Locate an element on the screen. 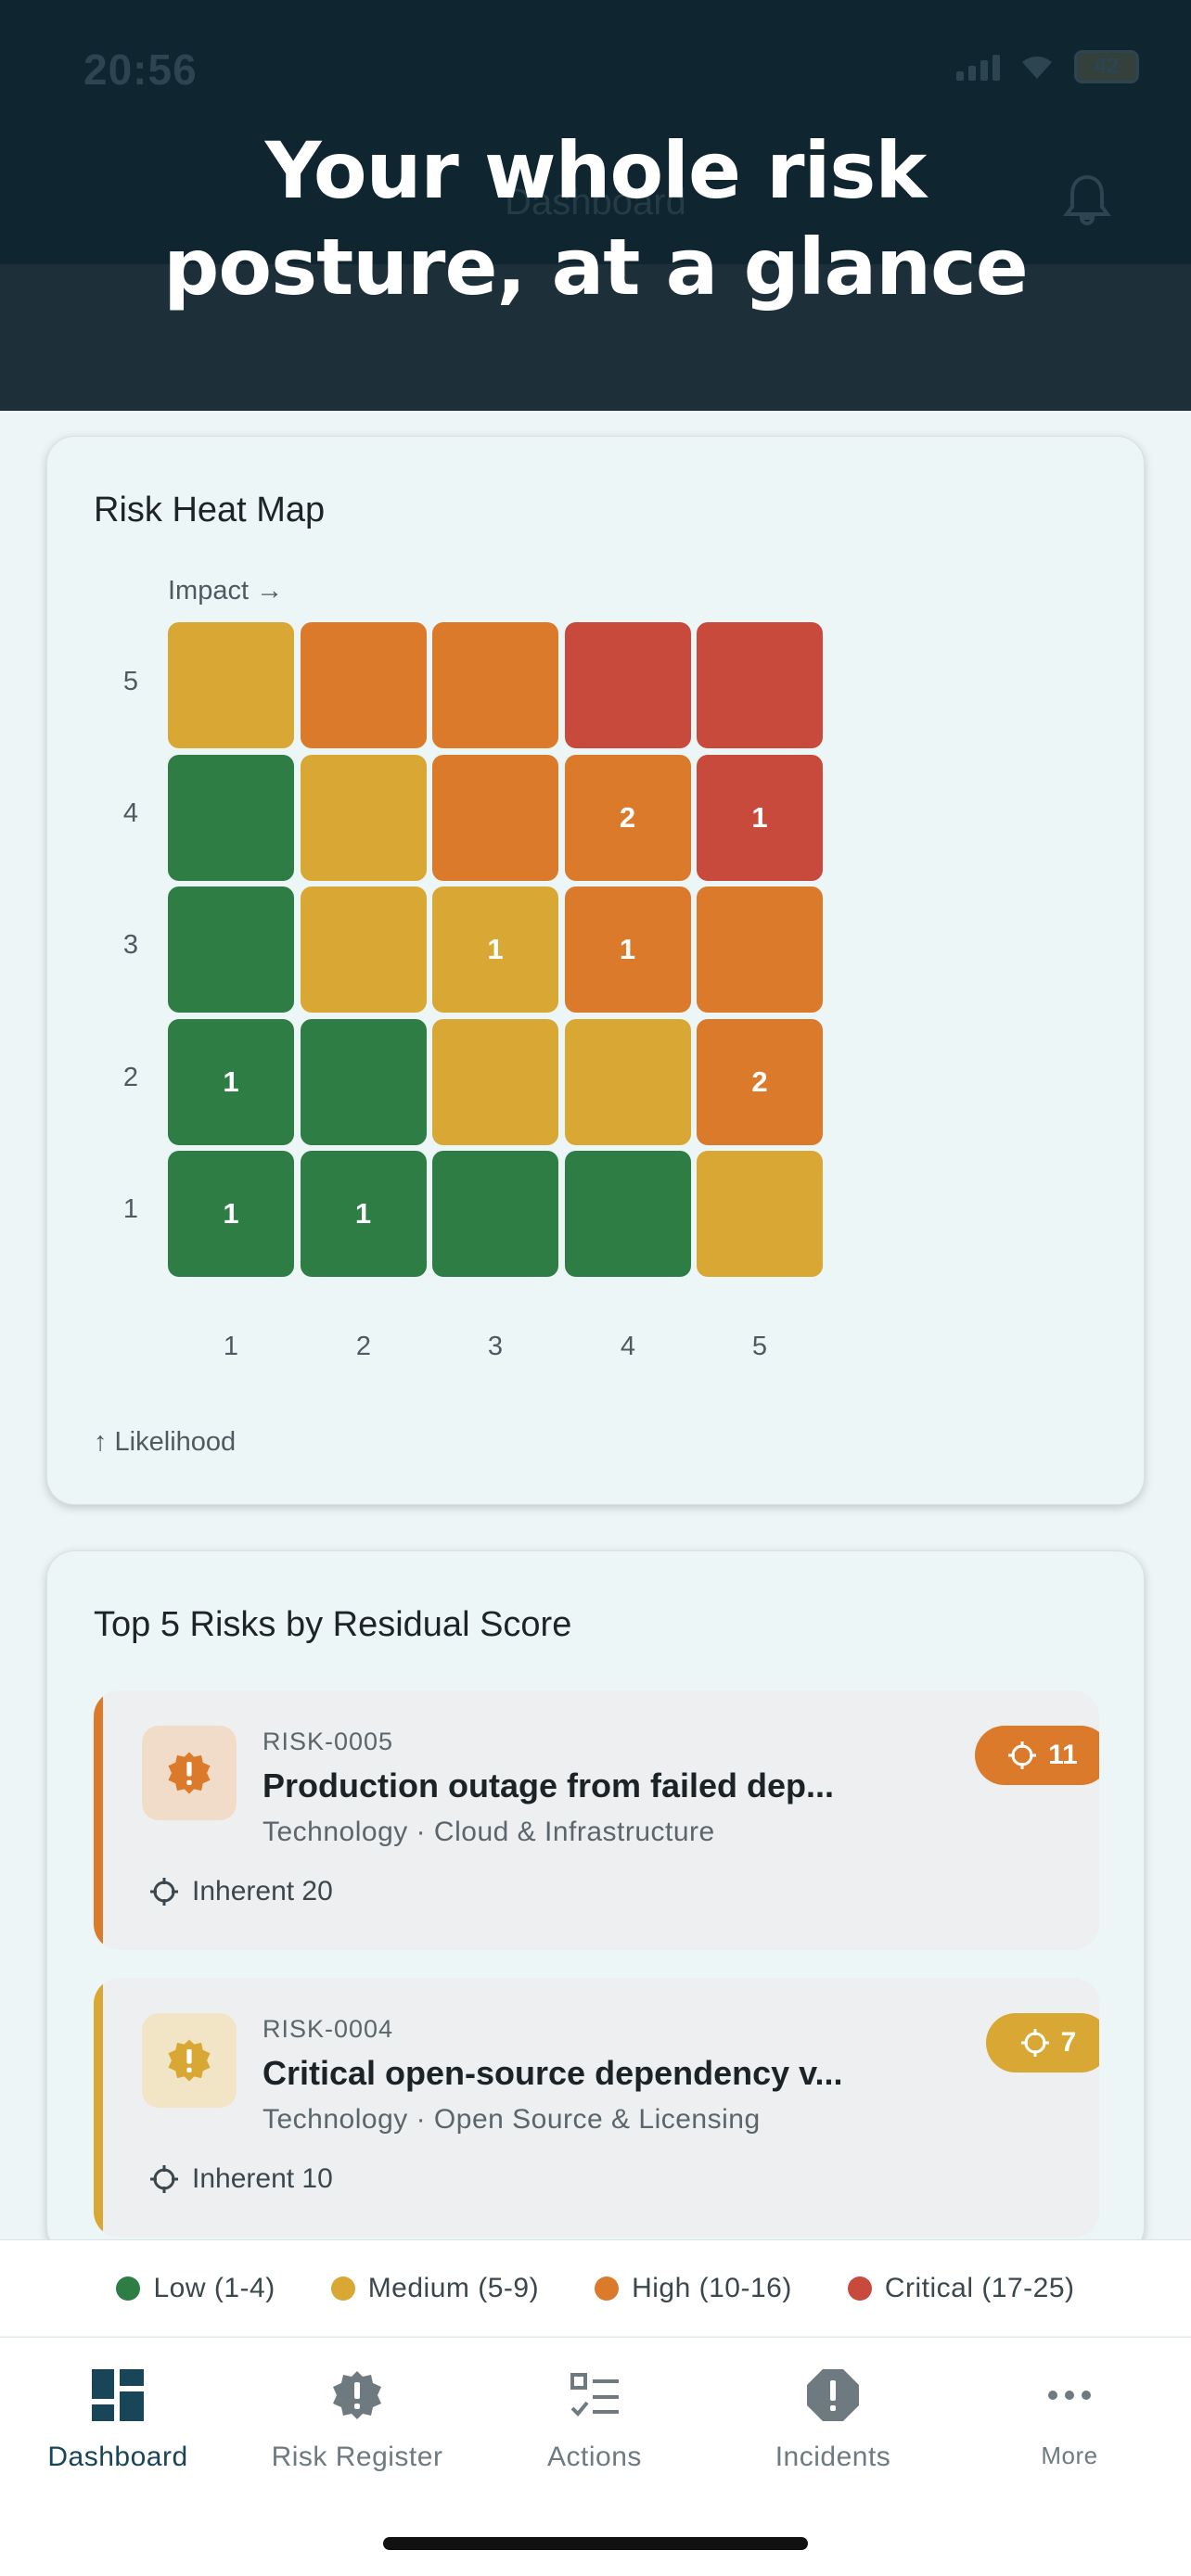 This screenshot has height=2576, width=1191. residual-score-badge: 11 is located at coordinates (1037, 1755).